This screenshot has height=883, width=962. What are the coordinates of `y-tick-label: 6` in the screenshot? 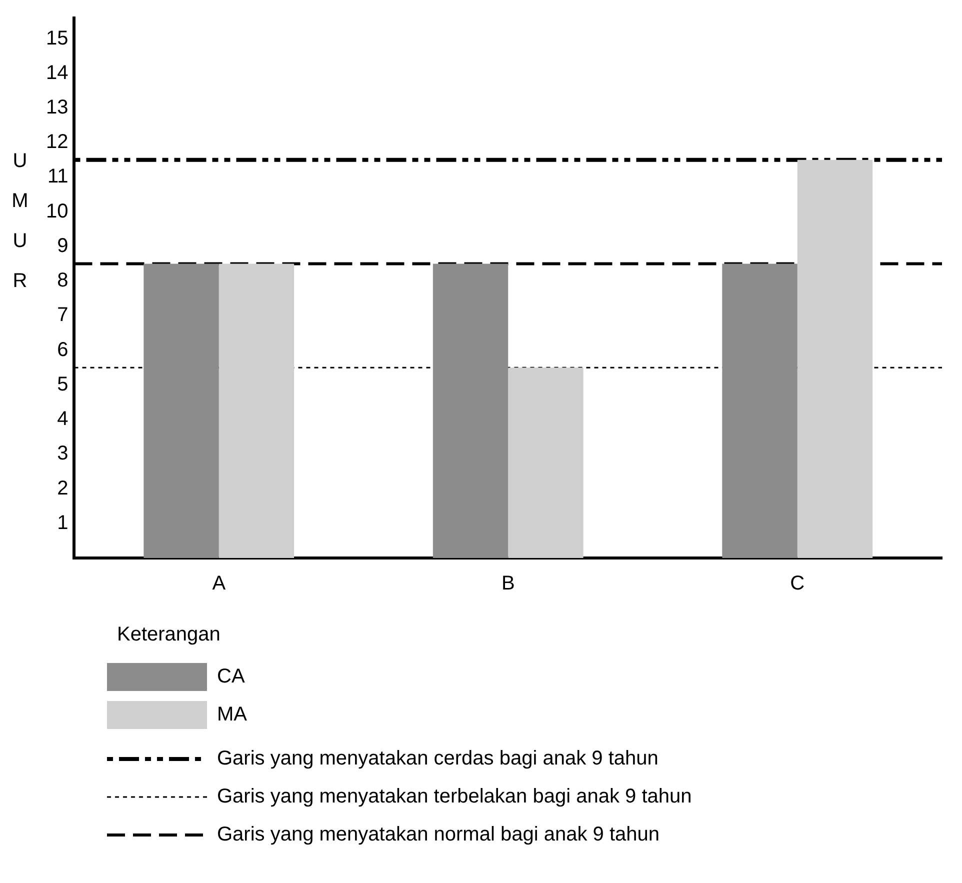 It's located at (62, 349).